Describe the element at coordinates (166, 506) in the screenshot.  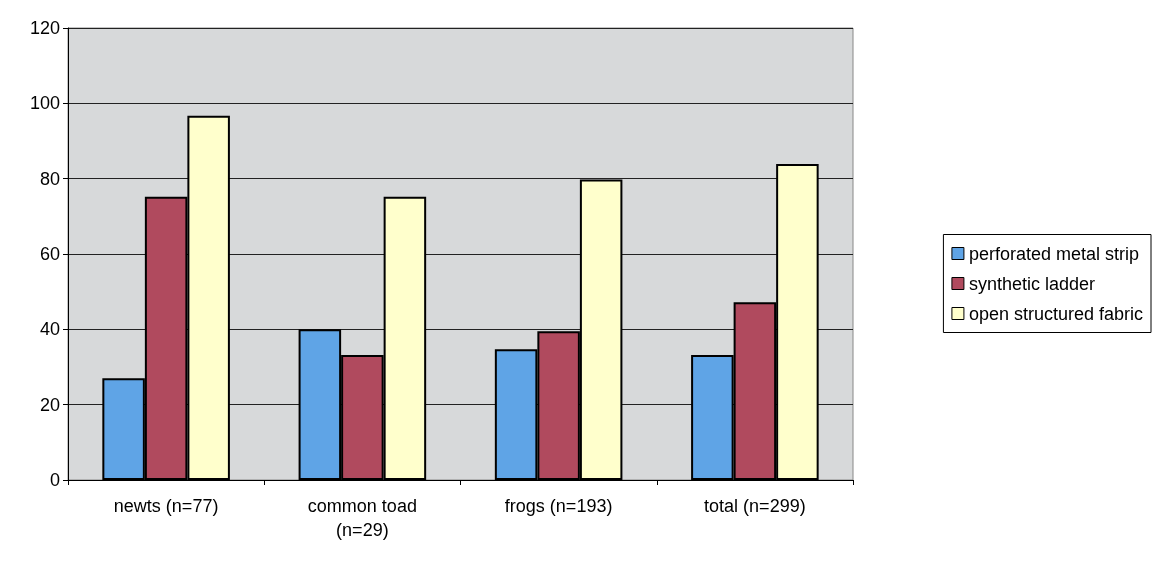
I see `x-tick-label: newts (n=77)` at that location.